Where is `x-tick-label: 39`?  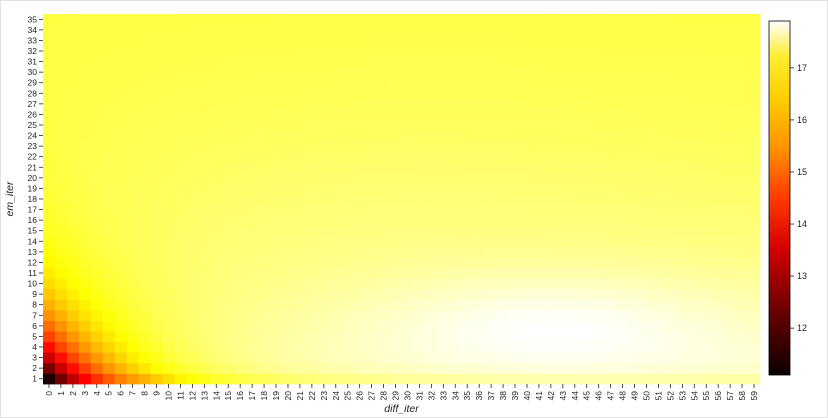
x-tick-label: 39 is located at coordinates (515, 396).